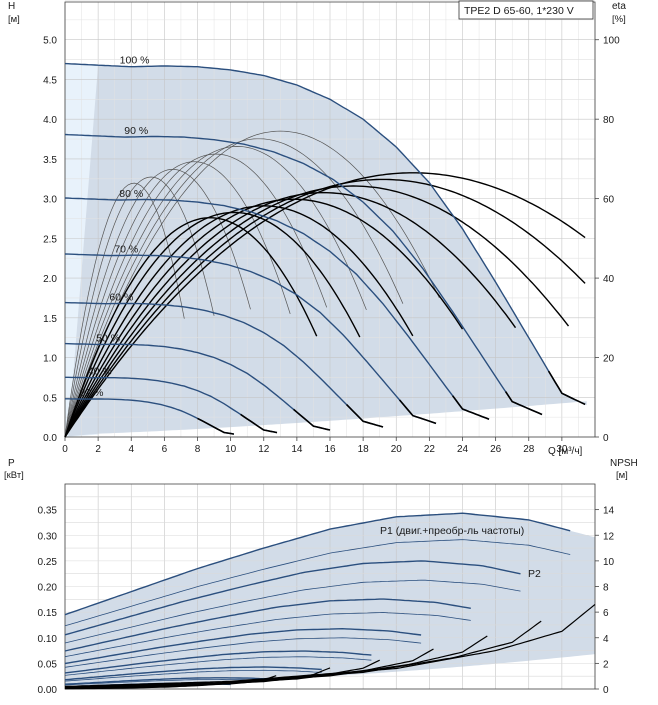 The height and width of the screenshot is (705, 658). I want to click on x-tick-label: 6, so click(165, 449).